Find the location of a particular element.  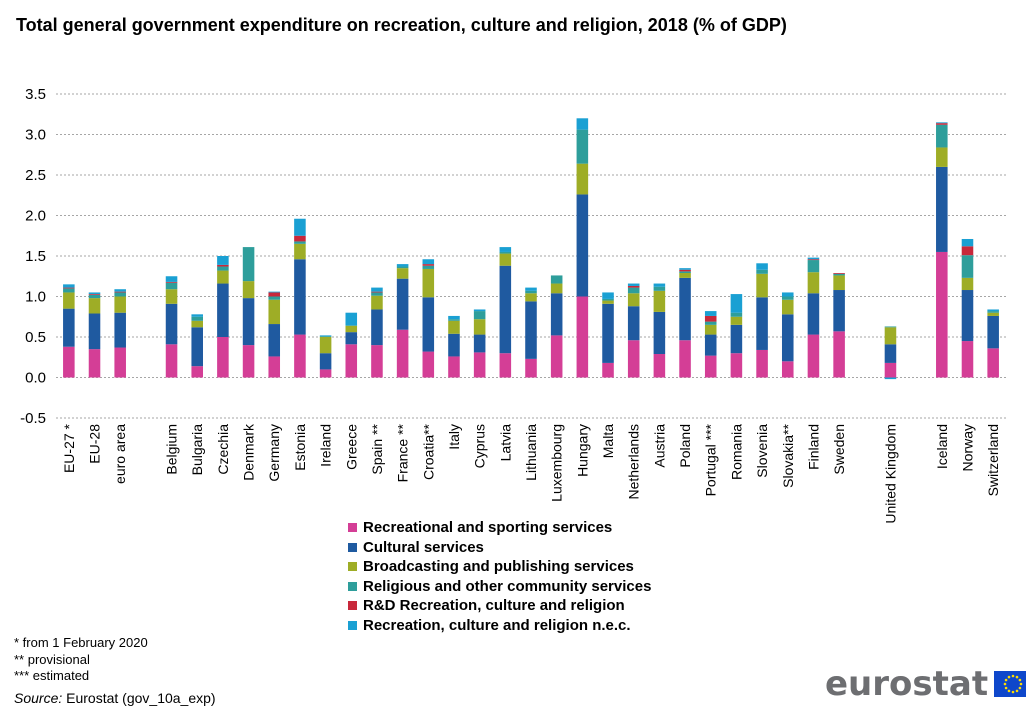

legend-label: R&D Recreation, culture and religion is located at coordinates (494, 606).